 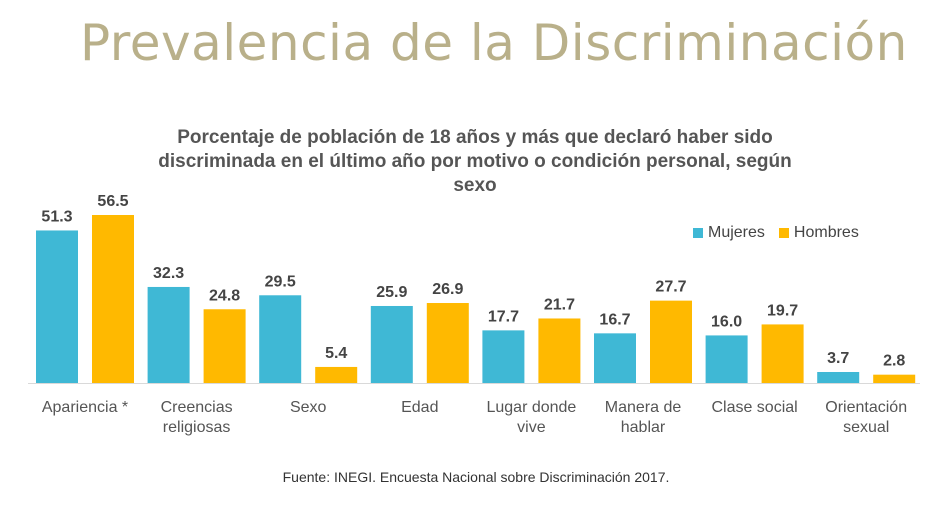 I want to click on category-label-4-line-1: vive, so click(x=531, y=427).